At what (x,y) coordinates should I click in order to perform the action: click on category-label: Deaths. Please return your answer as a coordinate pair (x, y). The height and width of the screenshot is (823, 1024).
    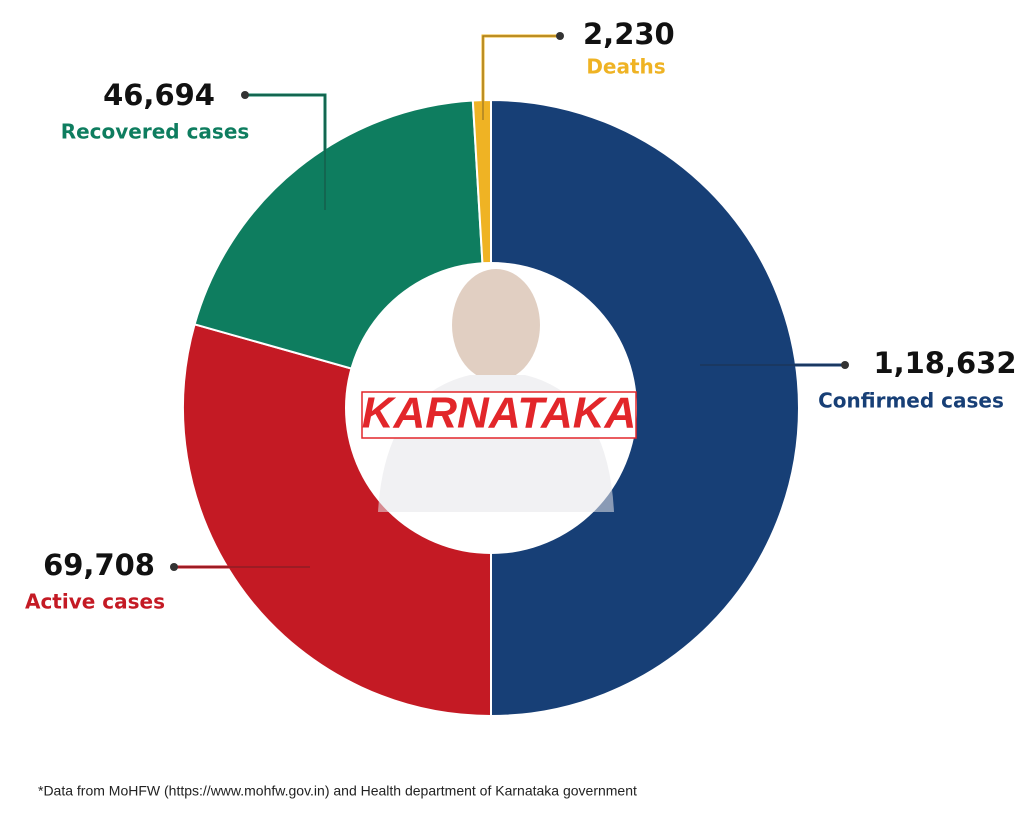
    Looking at the image, I should click on (625, 67).